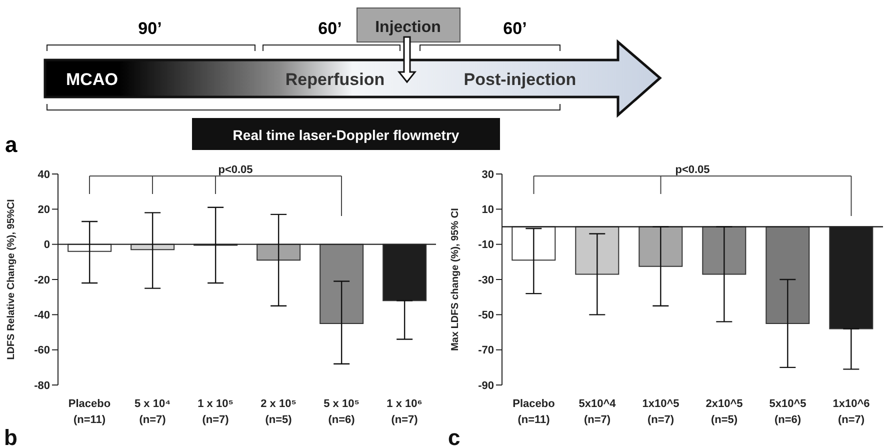 The image size is (887, 447). I want to click on text: c, so click(454, 436).